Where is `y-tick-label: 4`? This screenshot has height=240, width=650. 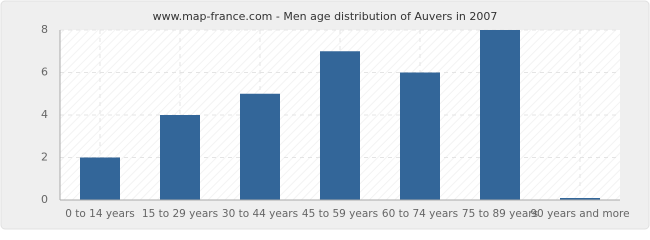
y-tick-label: 4 is located at coordinates (44, 114).